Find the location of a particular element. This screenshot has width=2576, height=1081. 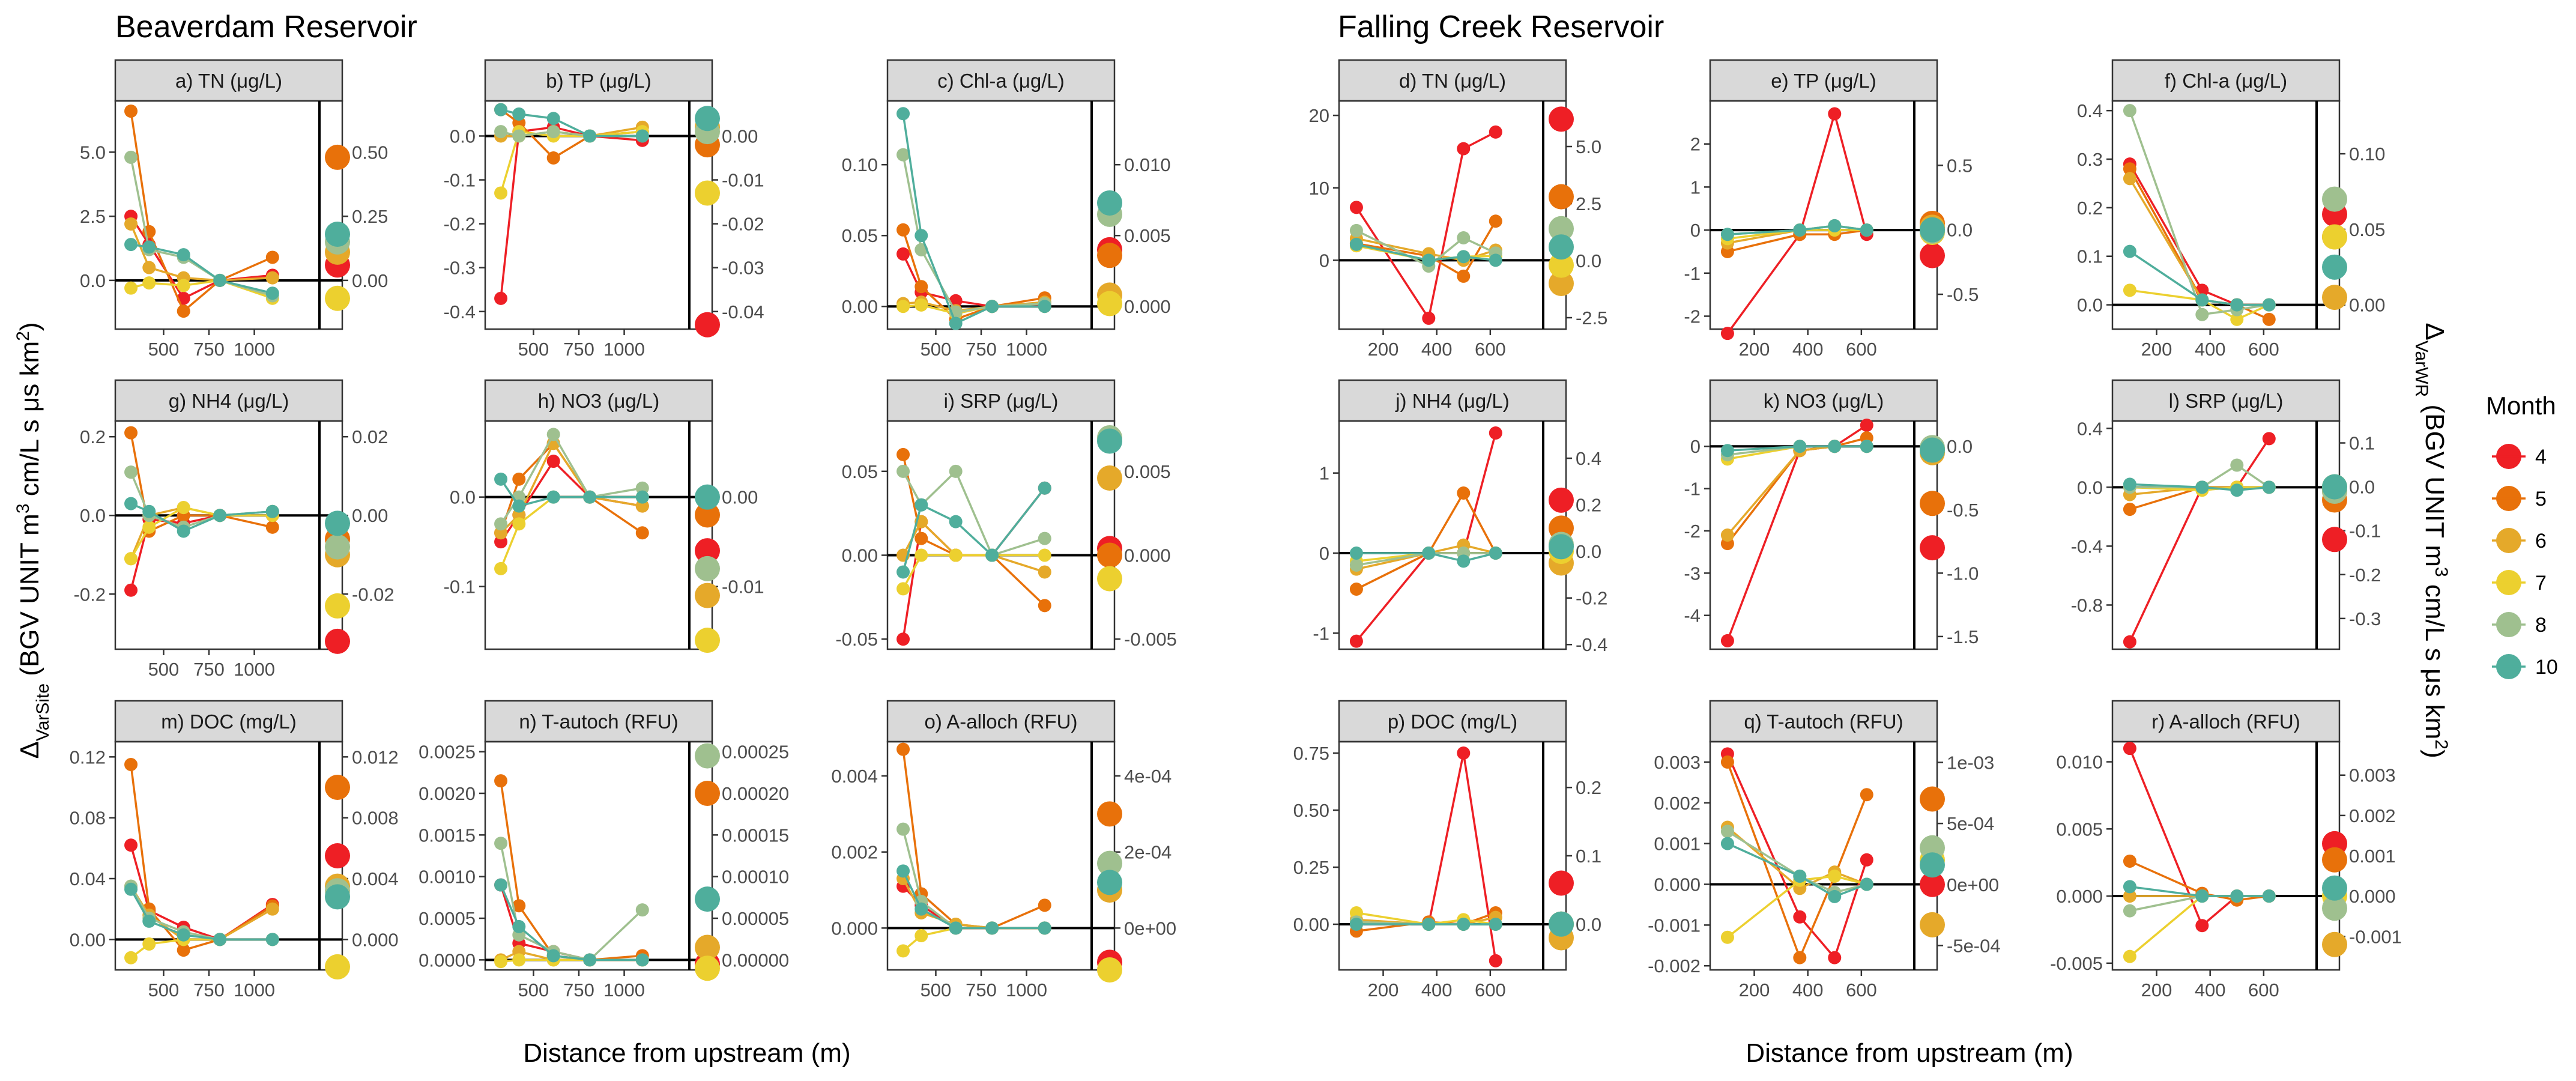

y2-tick-label: 0.00000 is located at coordinates (755, 959).